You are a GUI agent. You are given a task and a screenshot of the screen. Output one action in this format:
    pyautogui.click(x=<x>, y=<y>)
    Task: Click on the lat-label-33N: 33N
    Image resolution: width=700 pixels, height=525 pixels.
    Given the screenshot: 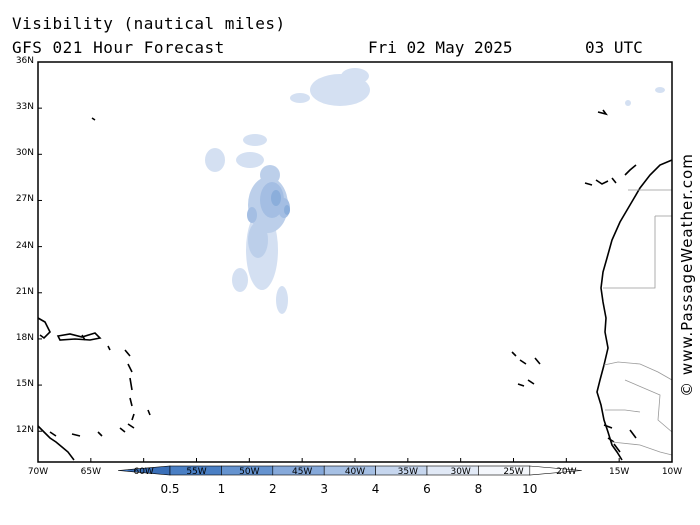 What is the action you would take?
    pyautogui.click(x=24, y=107)
    